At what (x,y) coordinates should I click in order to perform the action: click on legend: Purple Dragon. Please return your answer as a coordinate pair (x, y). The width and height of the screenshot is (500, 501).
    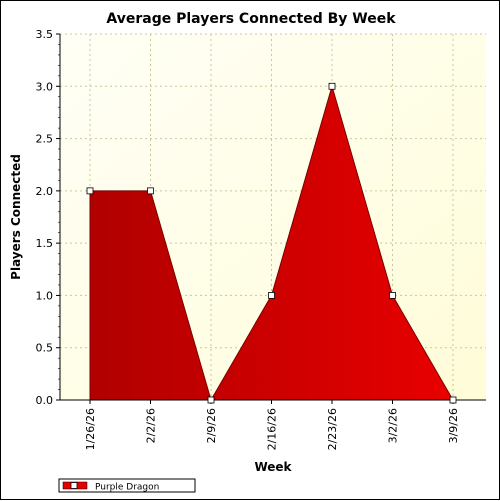
    Looking at the image, I should click on (127, 485).